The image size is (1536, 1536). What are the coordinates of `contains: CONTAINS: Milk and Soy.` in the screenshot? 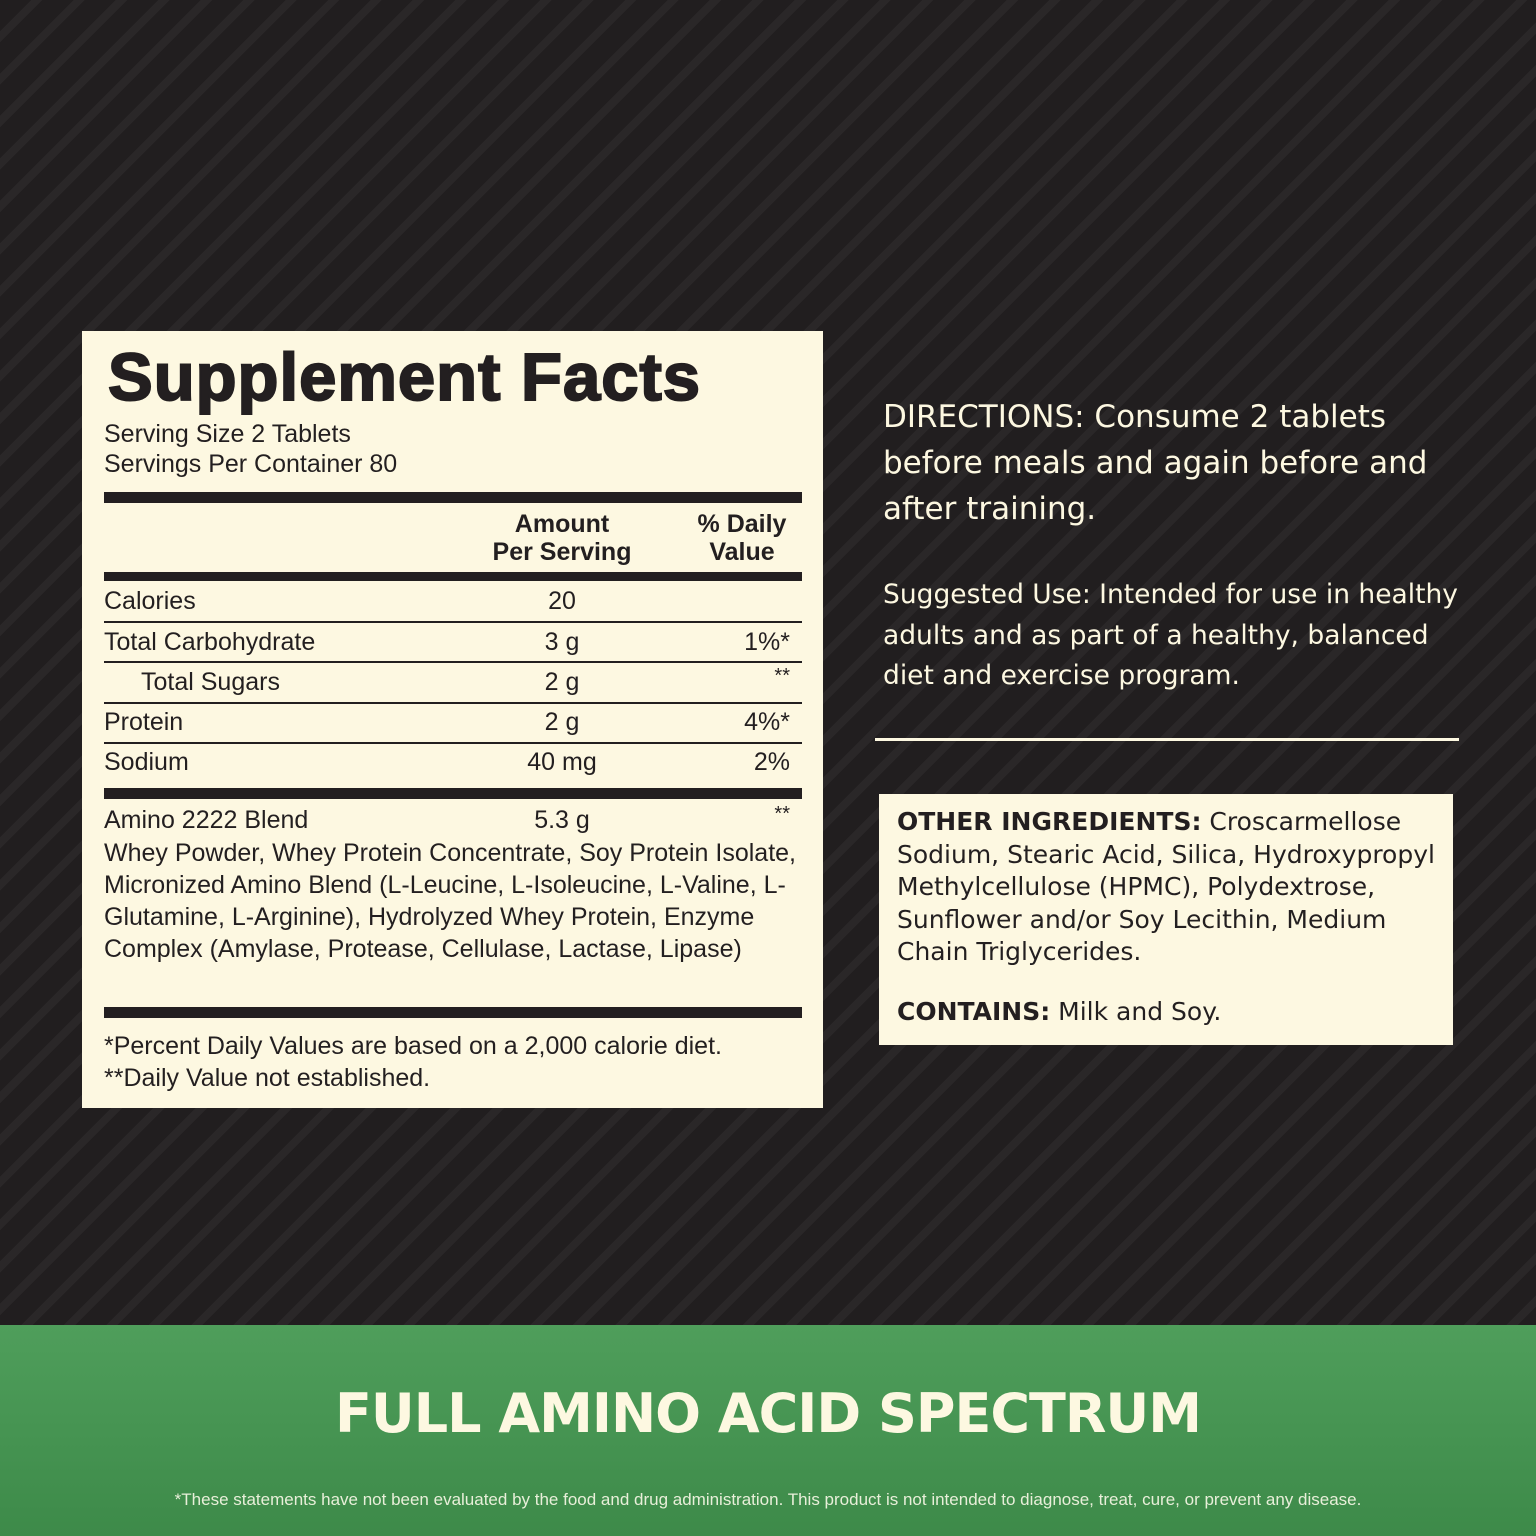 It's located at (1166, 1012).